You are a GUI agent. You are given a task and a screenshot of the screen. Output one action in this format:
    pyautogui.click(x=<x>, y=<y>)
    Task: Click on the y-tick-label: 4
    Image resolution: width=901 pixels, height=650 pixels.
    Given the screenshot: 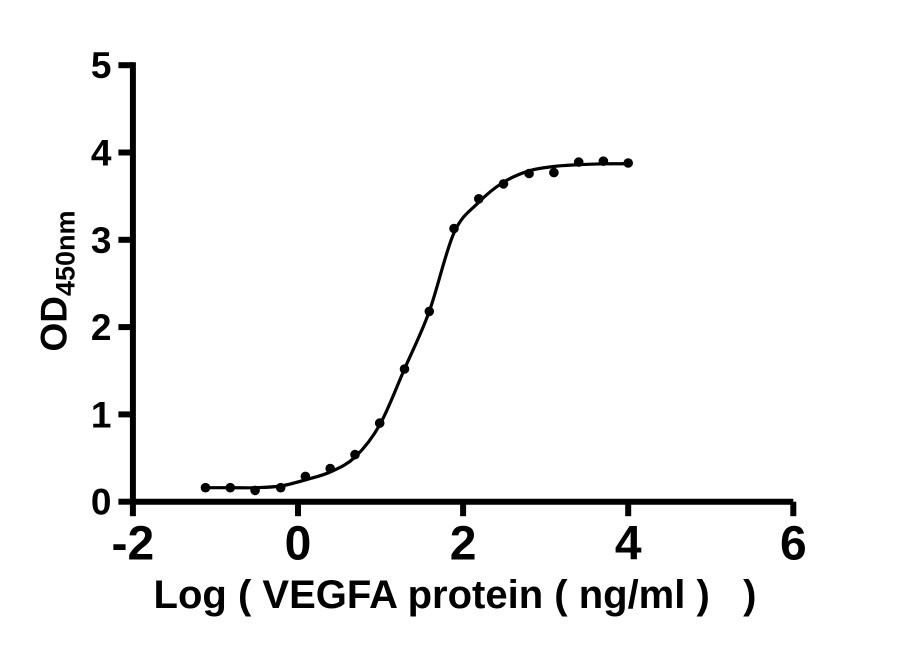 What is the action you would take?
    pyautogui.click(x=101, y=153)
    